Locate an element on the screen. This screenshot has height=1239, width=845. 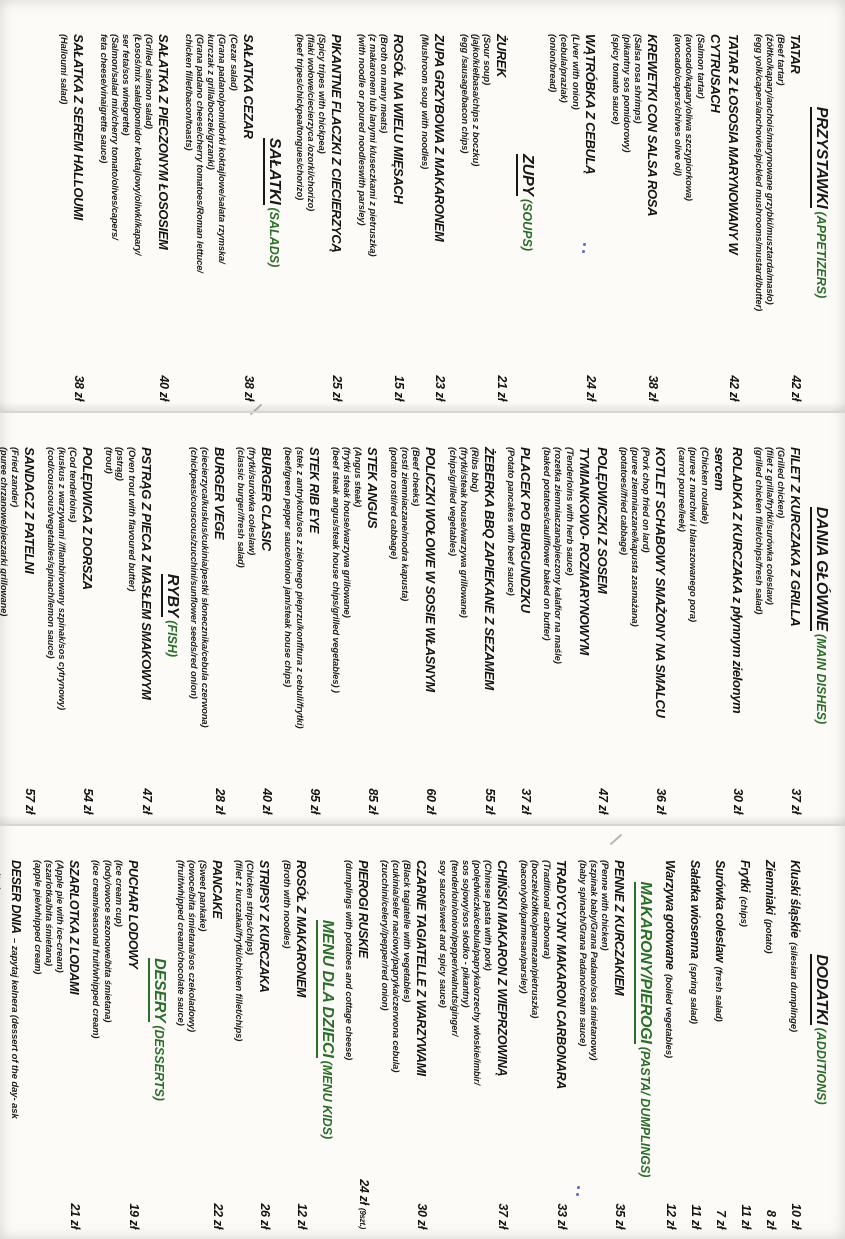
section-subtitle: (FISH) is located at coordinates (171, 639).